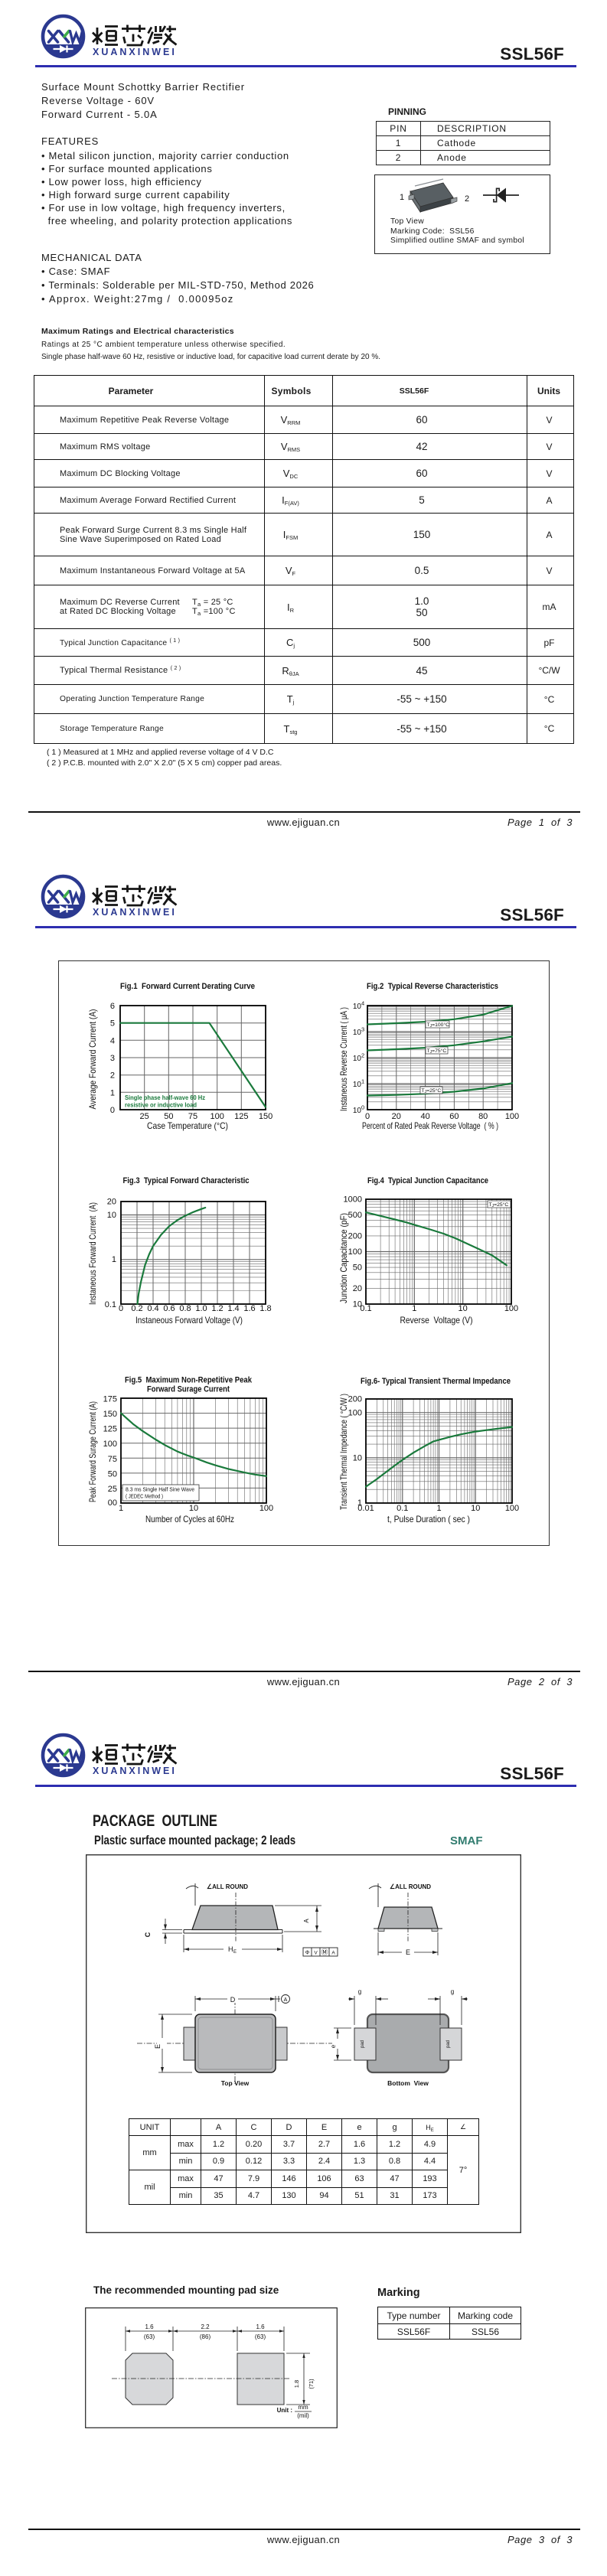  Describe the element at coordinates (355, 1215) in the screenshot. I see `svg-text: 500` at that location.